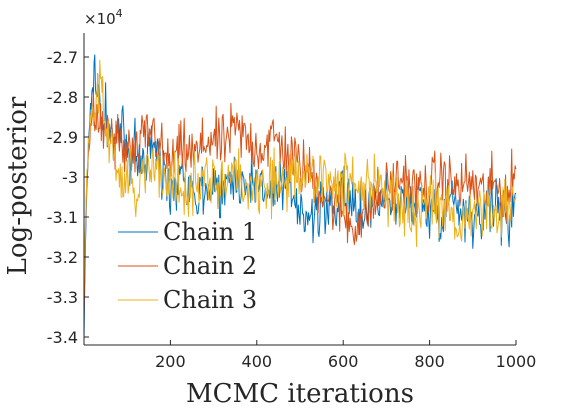 The width and height of the screenshot is (570, 418). I want to click on x-tick-label: 1000, so click(516, 361).